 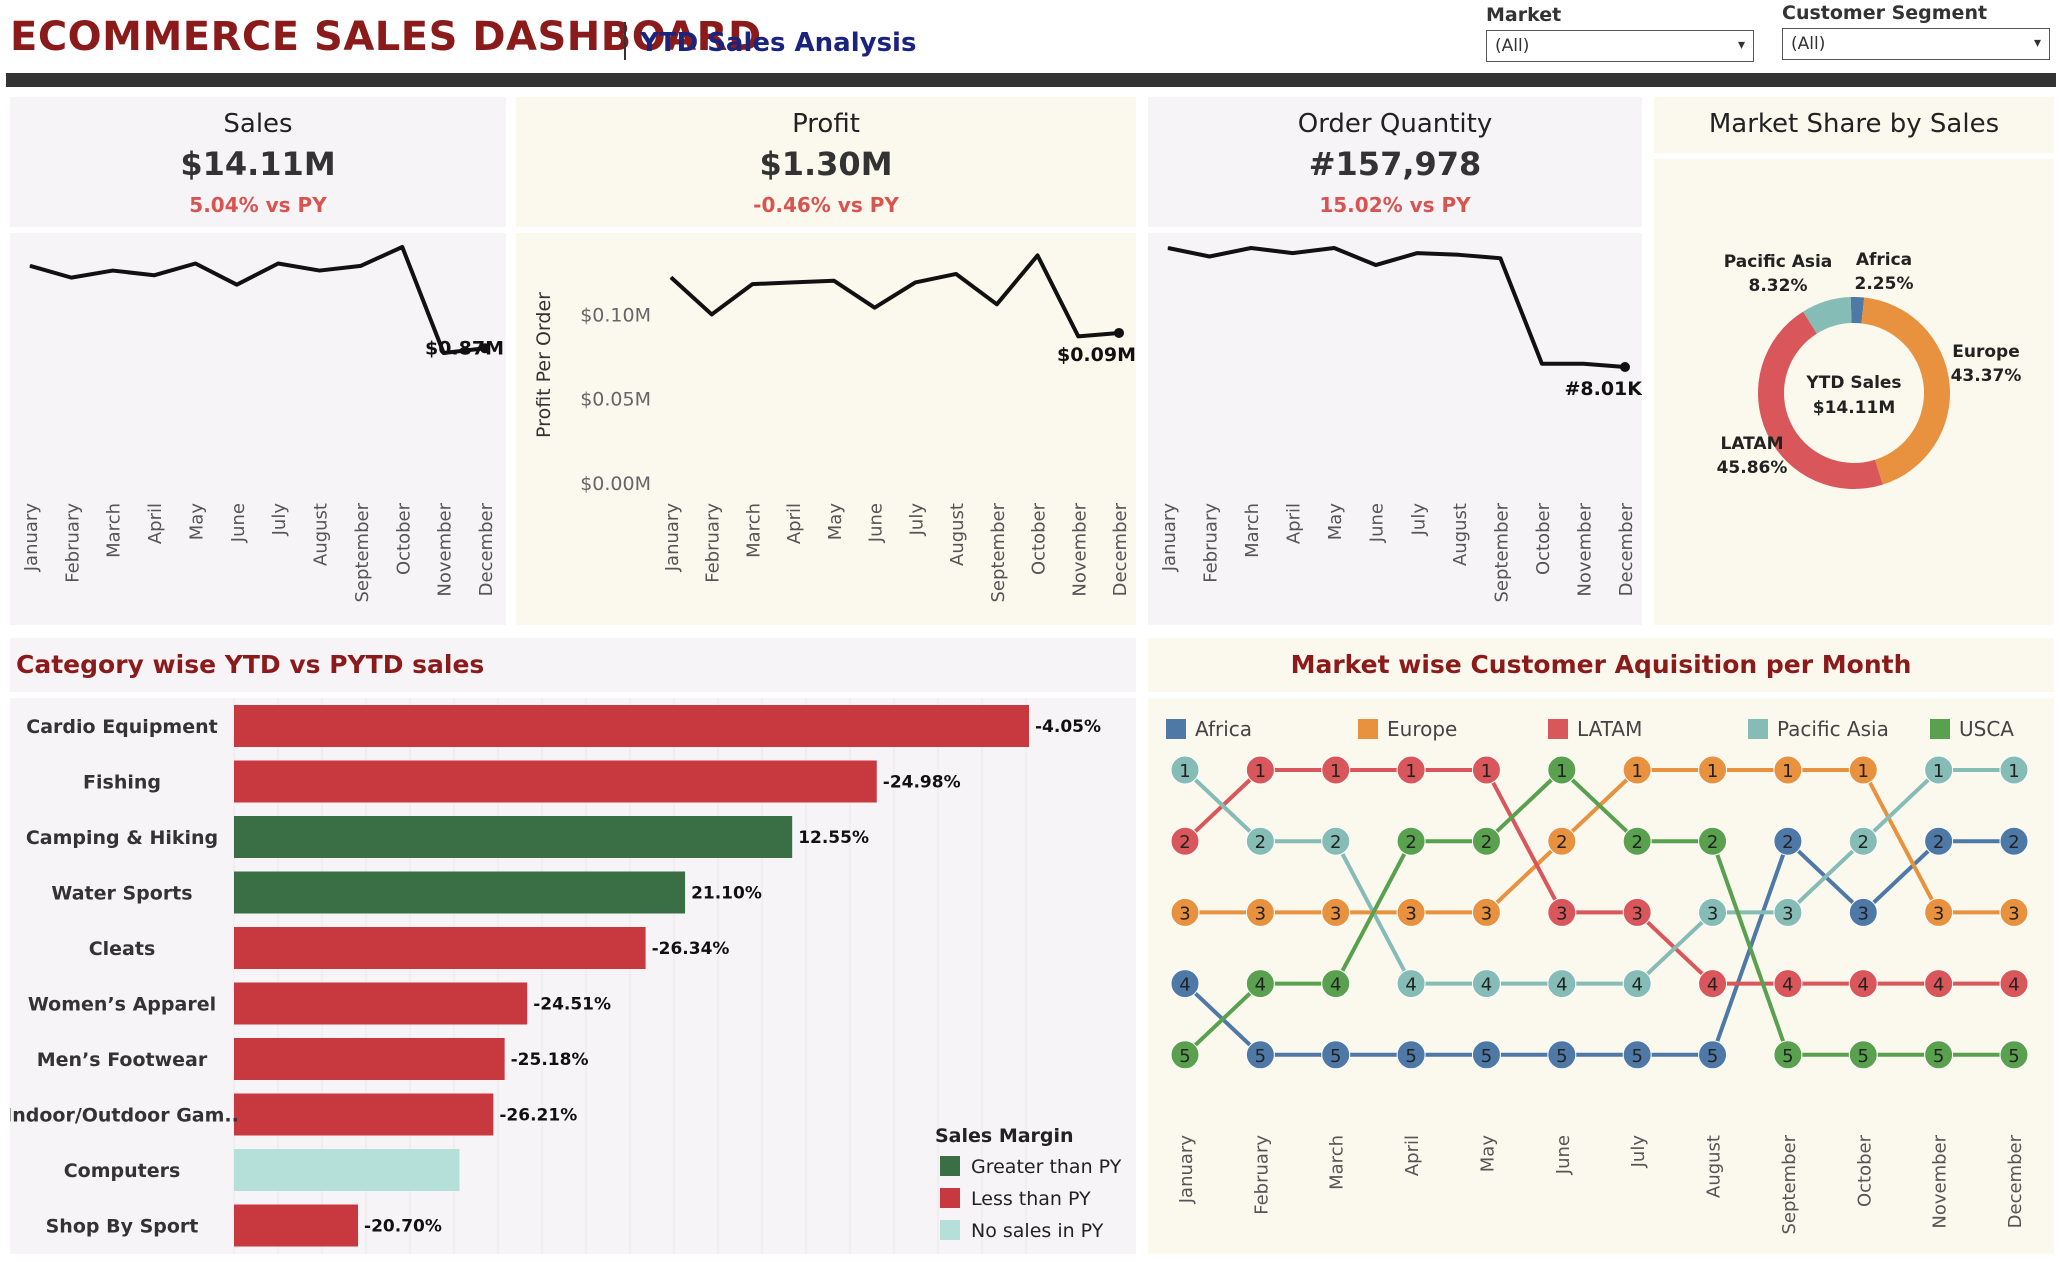 What do you see at coordinates (1916, 44) in the screenshot?
I see `segment-filter-dropdown: (All) ▾` at bounding box center [1916, 44].